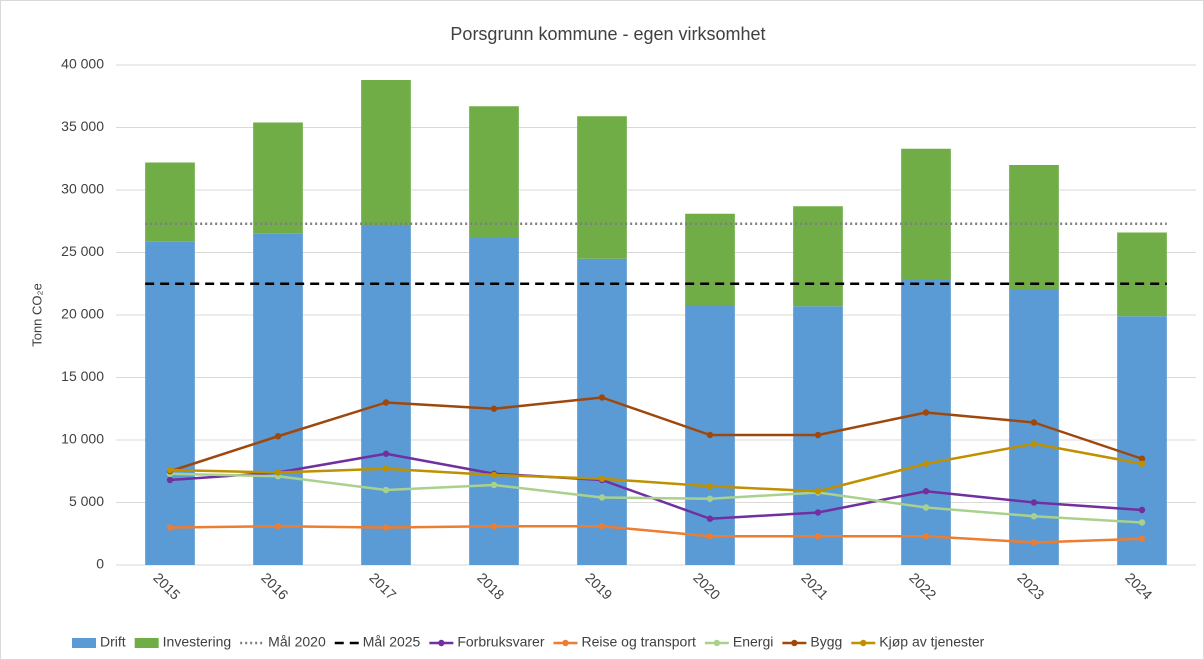  Describe the element at coordinates (36, 315) in the screenshot. I see `y-axis-title: Tonn CO₂e` at that location.